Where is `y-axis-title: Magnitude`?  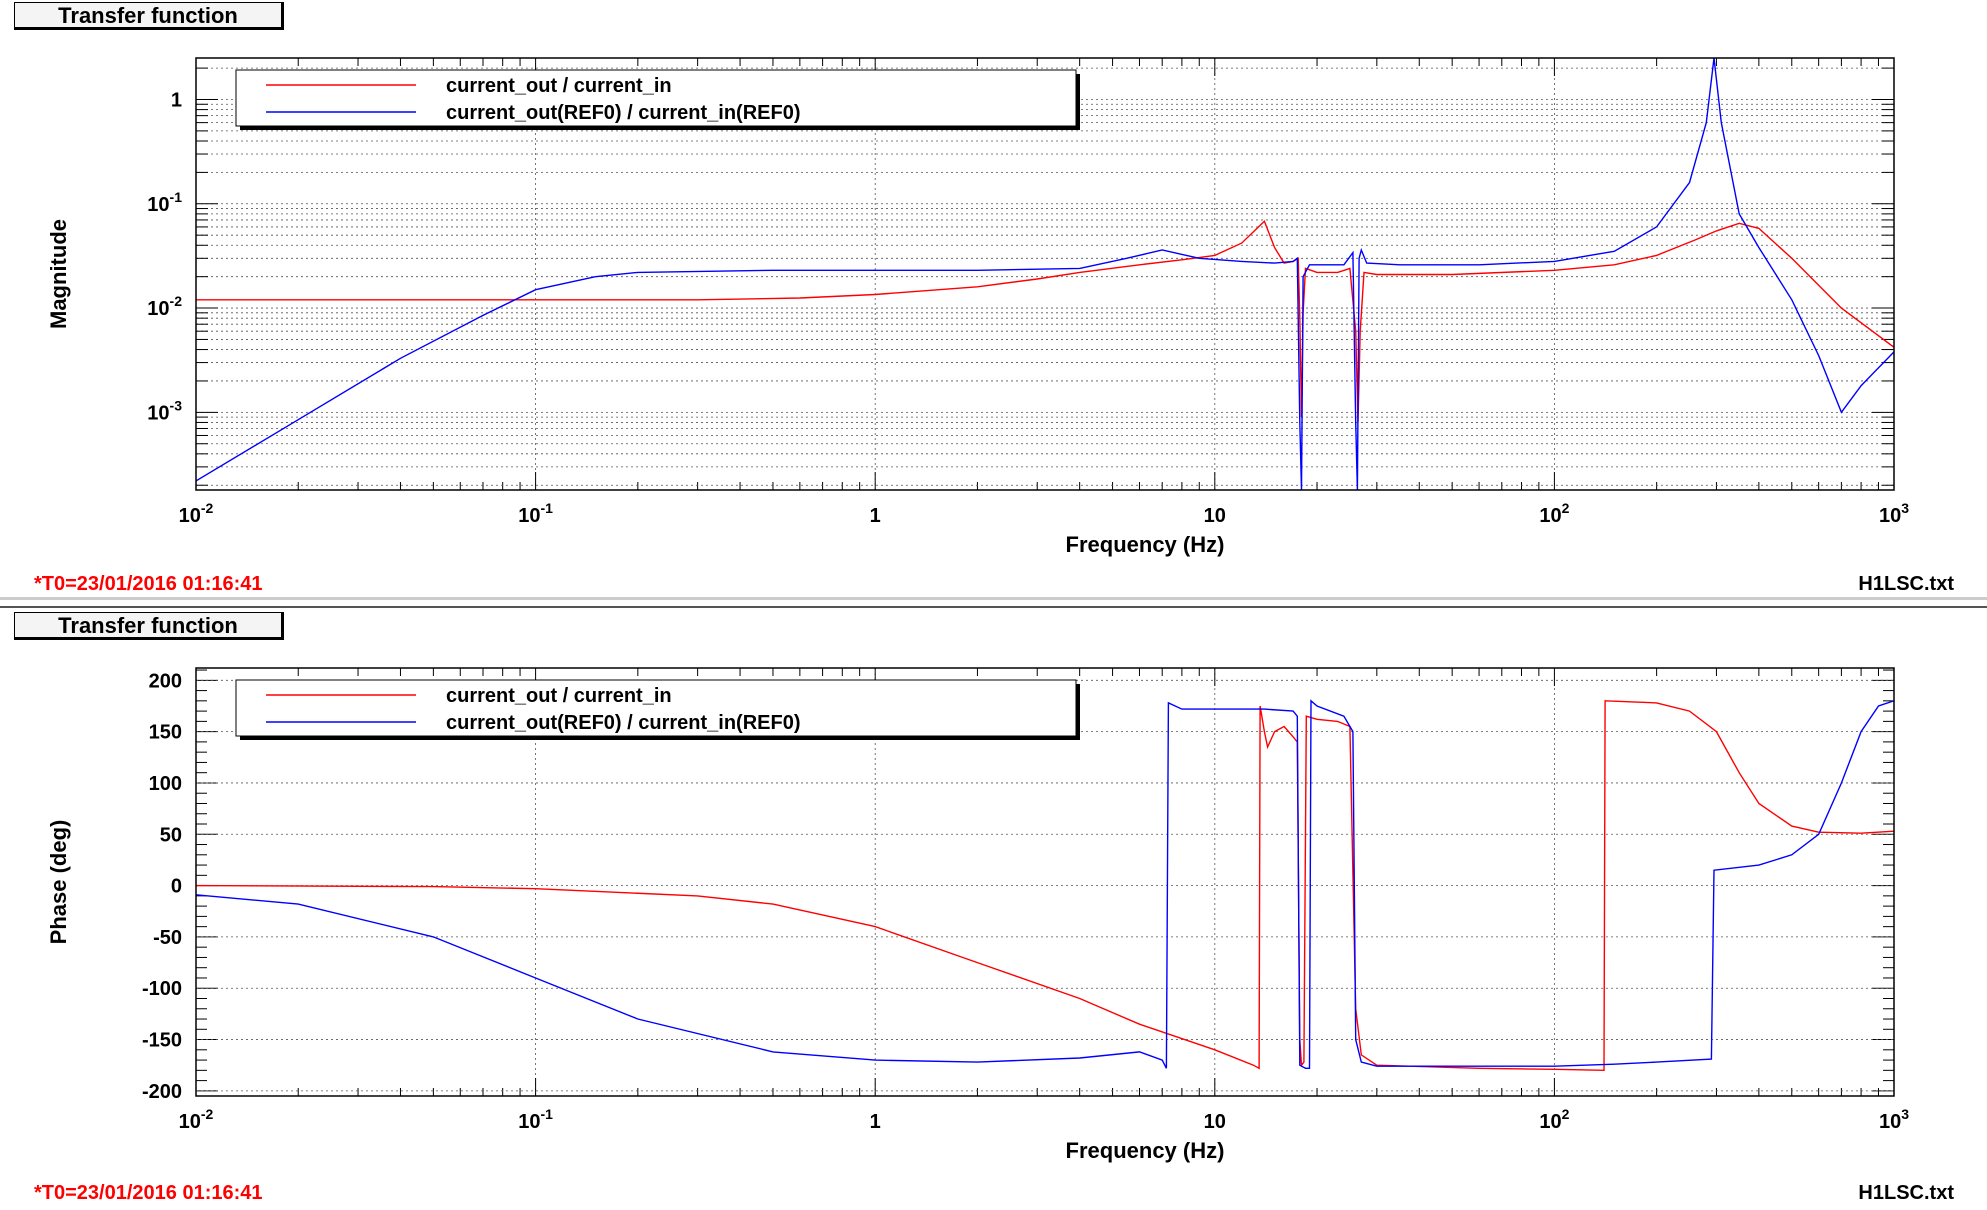
y-axis-title: Magnitude is located at coordinates (58, 274).